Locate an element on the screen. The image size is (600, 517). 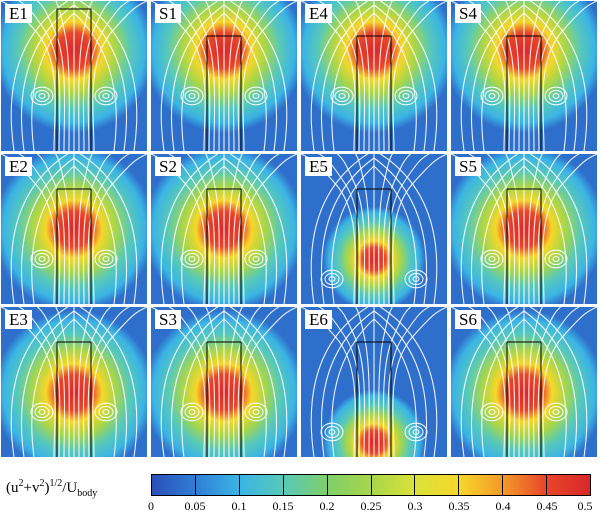
colorbar-tick-label: 0.2 is located at coordinates (327, 506).